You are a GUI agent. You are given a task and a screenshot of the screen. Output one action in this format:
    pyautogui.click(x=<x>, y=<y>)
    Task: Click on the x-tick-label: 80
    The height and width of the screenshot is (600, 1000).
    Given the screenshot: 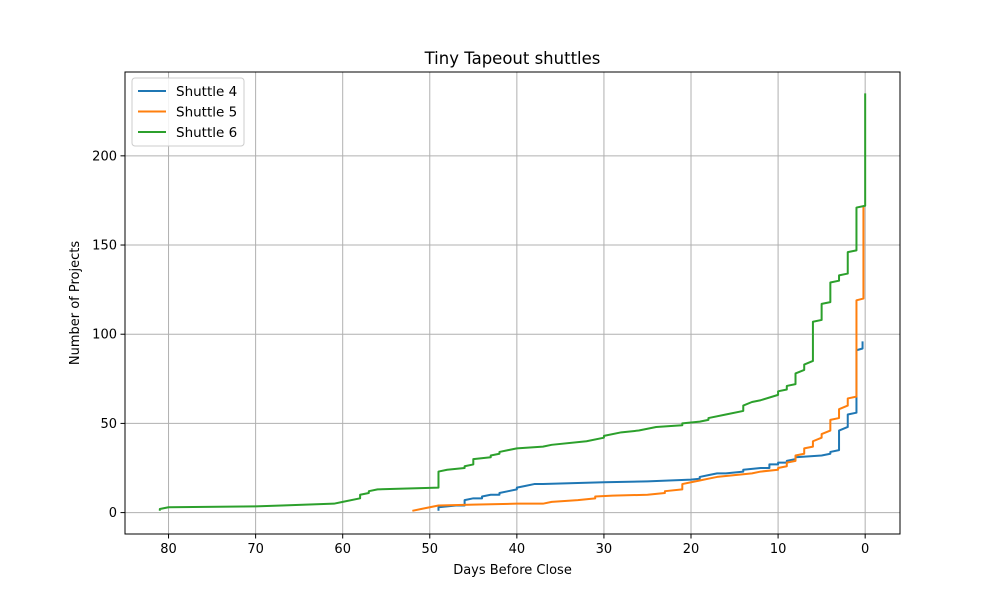 What is the action you would take?
    pyautogui.click(x=168, y=549)
    